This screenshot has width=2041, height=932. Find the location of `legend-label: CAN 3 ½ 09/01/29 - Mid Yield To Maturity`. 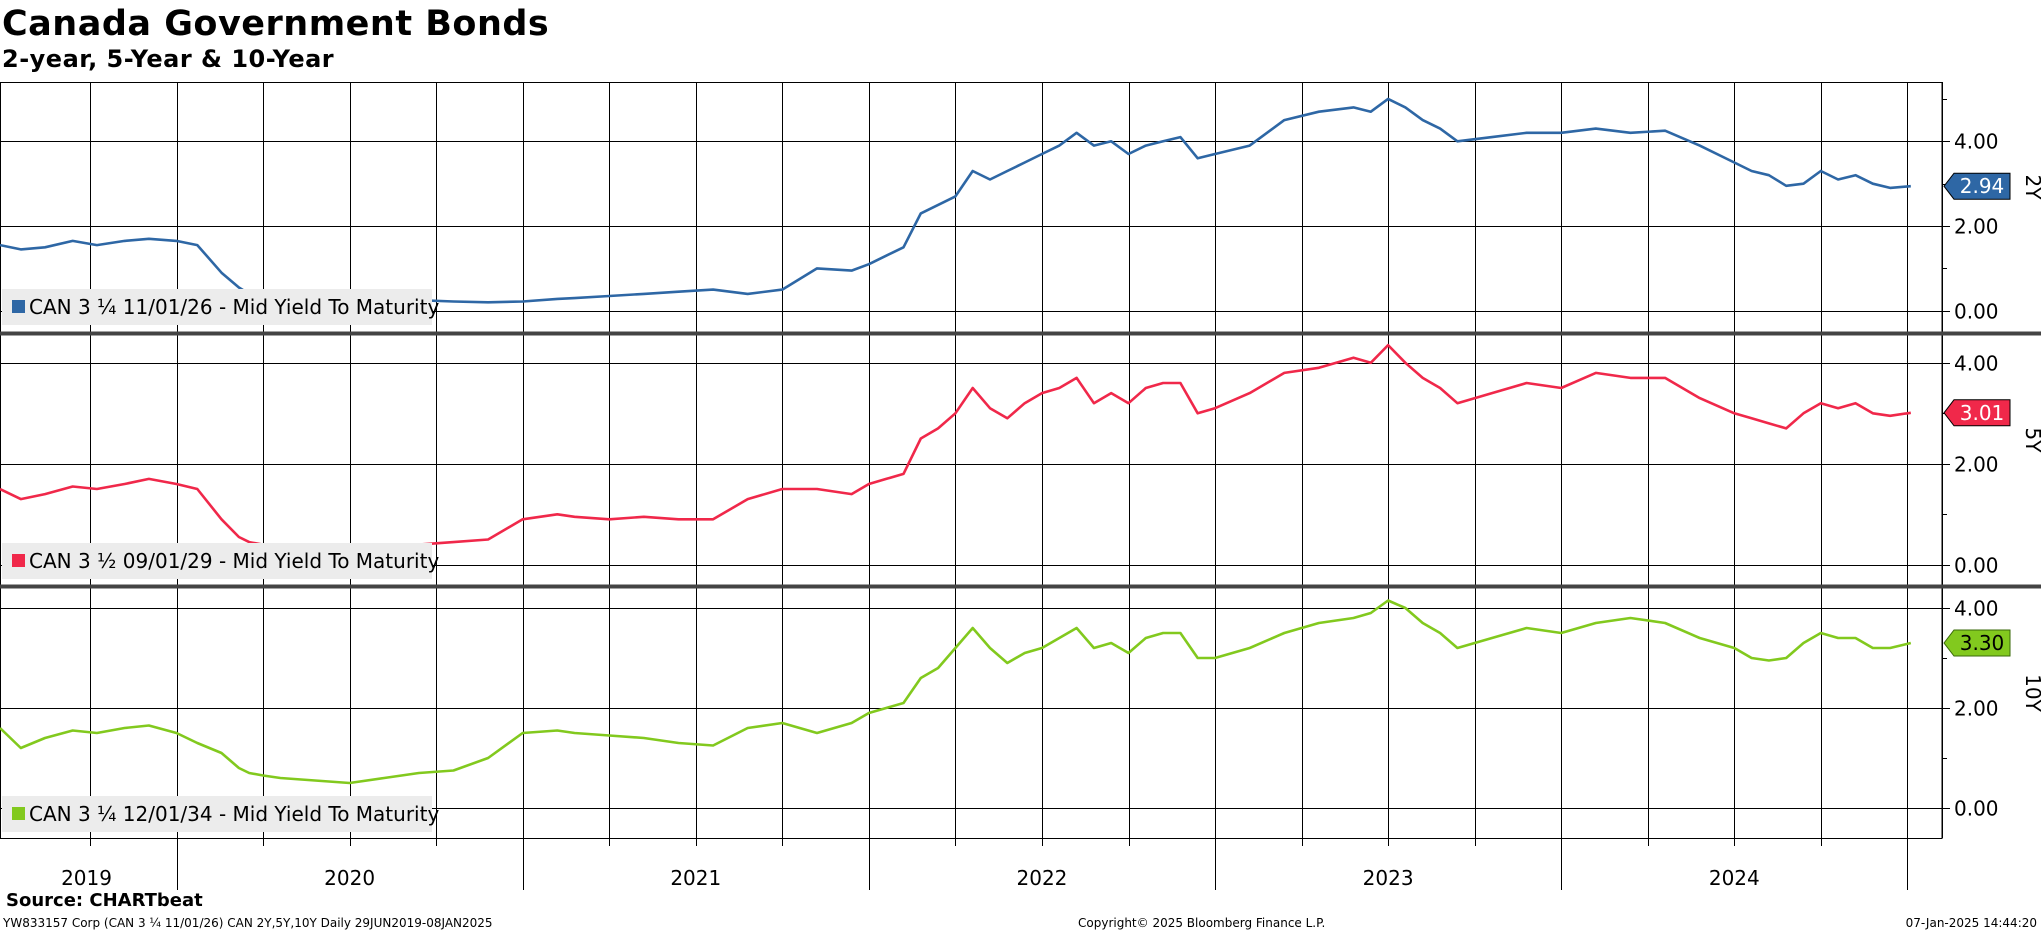

legend-label: CAN 3 ½ 09/01/29 - Mid Yield To Maturity is located at coordinates (234, 561).